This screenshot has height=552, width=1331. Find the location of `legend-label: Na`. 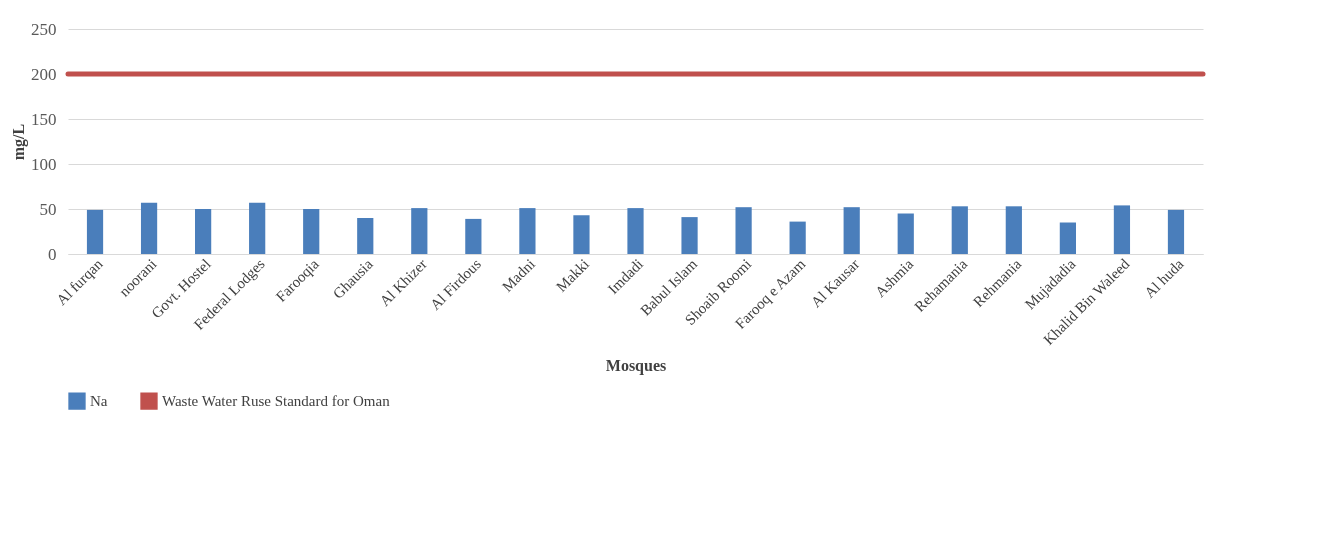

legend-label: Na is located at coordinates (99, 401).